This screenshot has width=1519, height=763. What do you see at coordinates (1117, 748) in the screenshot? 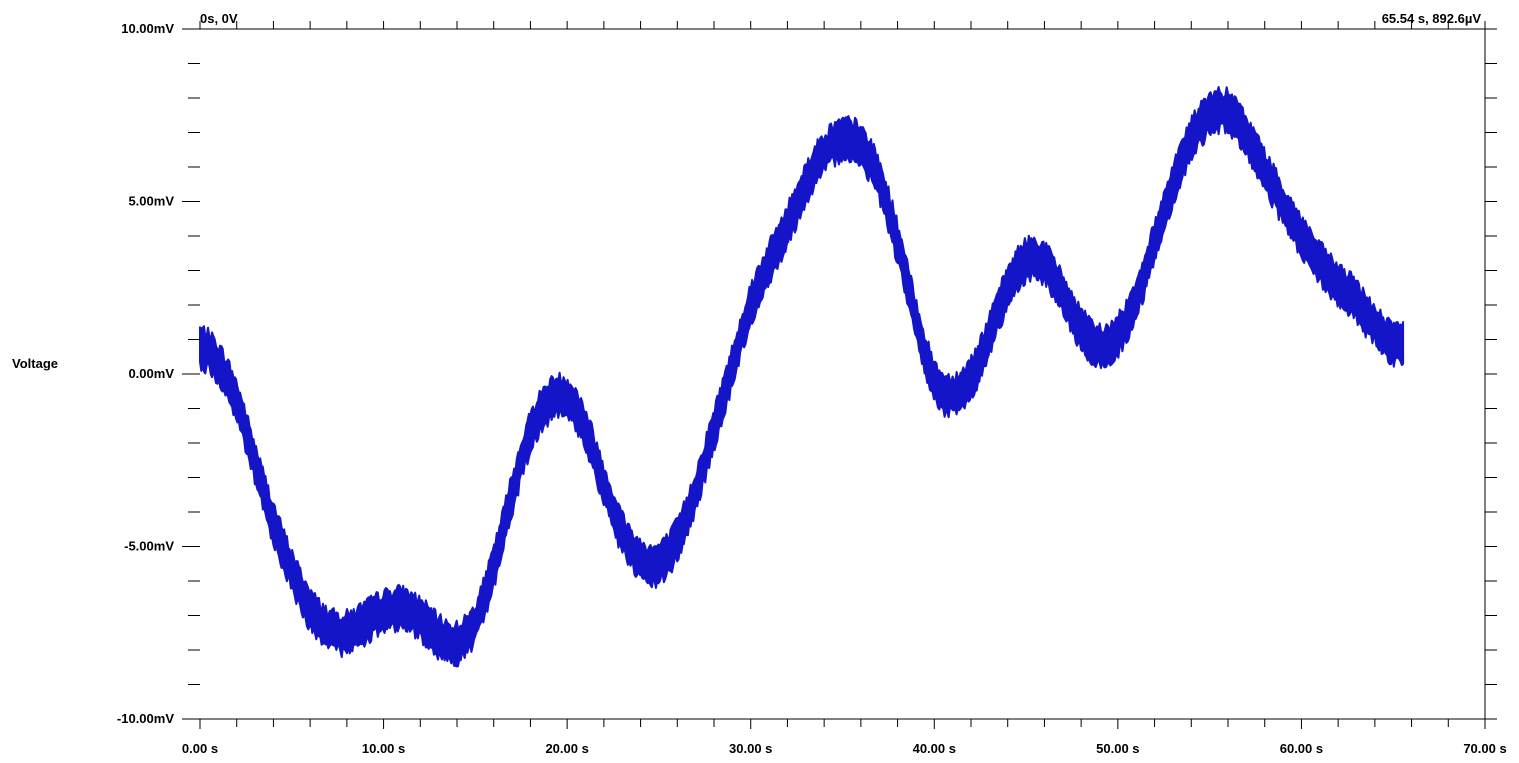
I see `x-tick-label: 50.00 s` at bounding box center [1117, 748].